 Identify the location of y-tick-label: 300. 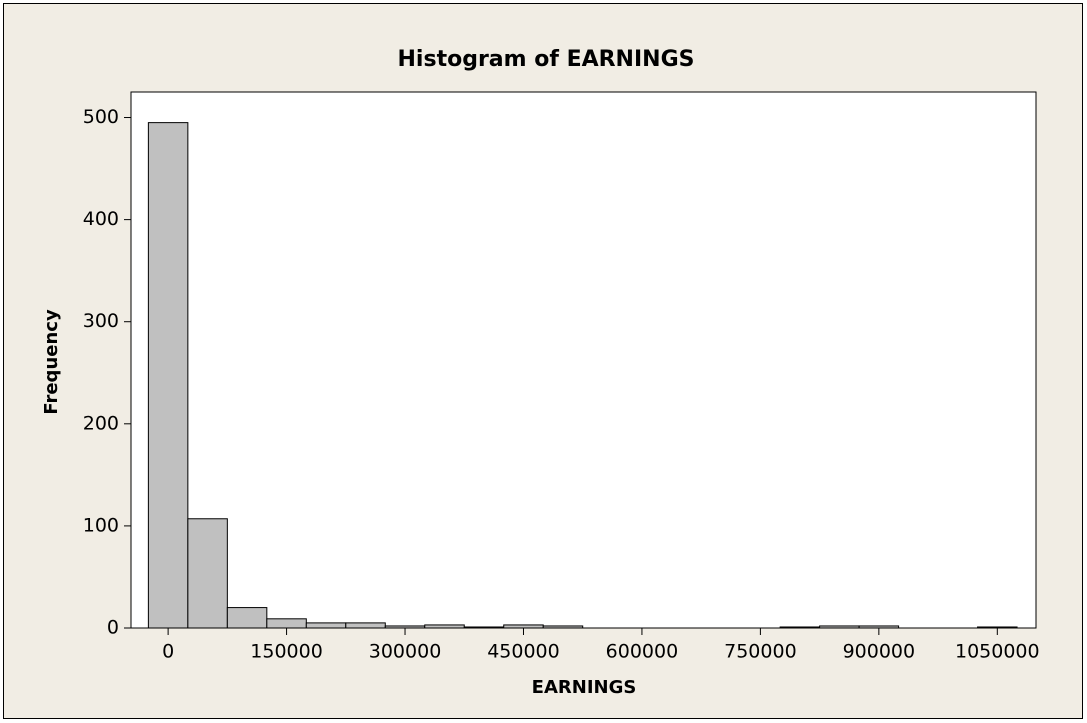
(101, 321).